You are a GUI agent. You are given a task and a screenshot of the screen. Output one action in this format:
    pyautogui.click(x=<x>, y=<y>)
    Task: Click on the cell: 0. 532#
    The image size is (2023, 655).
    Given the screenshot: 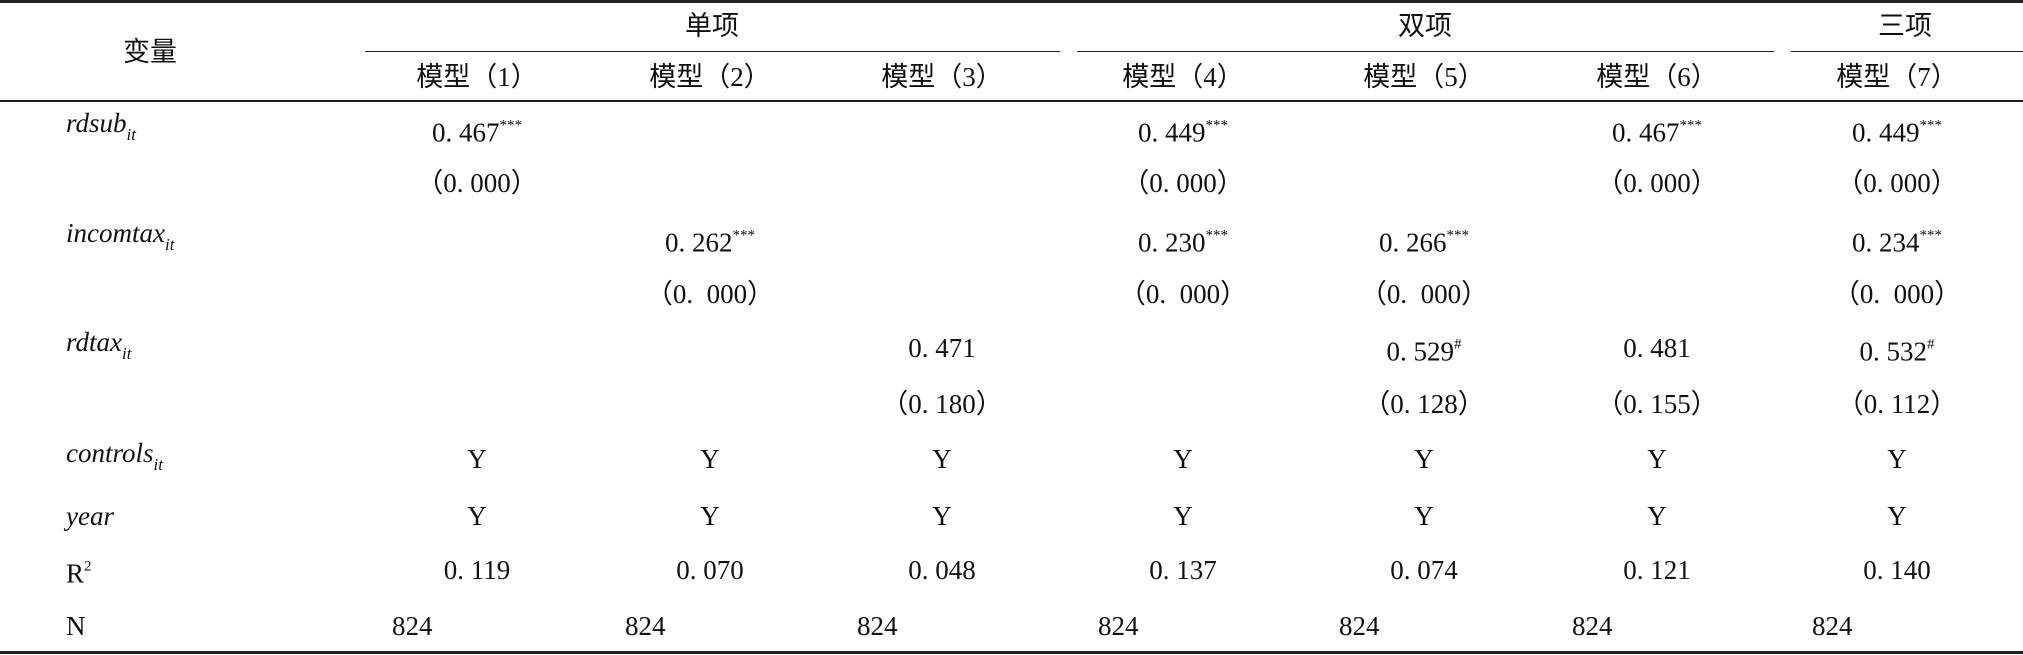 What is the action you would take?
    pyautogui.click(x=1897, y=348)
    